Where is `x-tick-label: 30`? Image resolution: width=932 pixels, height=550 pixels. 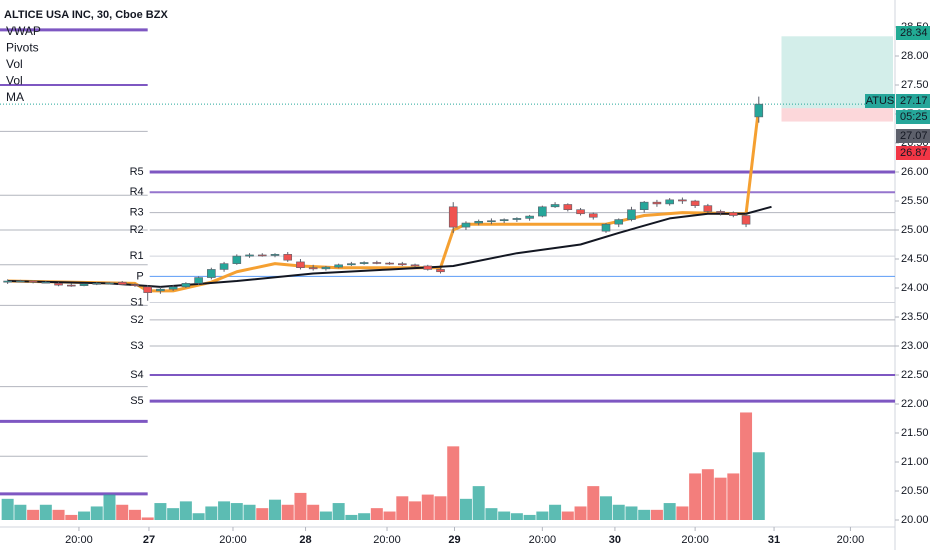
x-tick-label: 30 is located at coordinates (615, 540).